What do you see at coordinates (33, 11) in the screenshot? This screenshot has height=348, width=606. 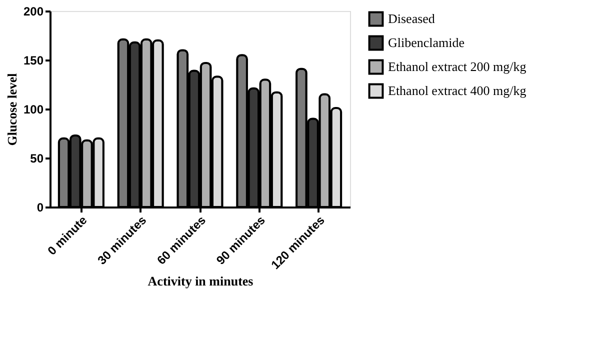 I see `y-tick-label: 200` at bounding box center [33, 11].